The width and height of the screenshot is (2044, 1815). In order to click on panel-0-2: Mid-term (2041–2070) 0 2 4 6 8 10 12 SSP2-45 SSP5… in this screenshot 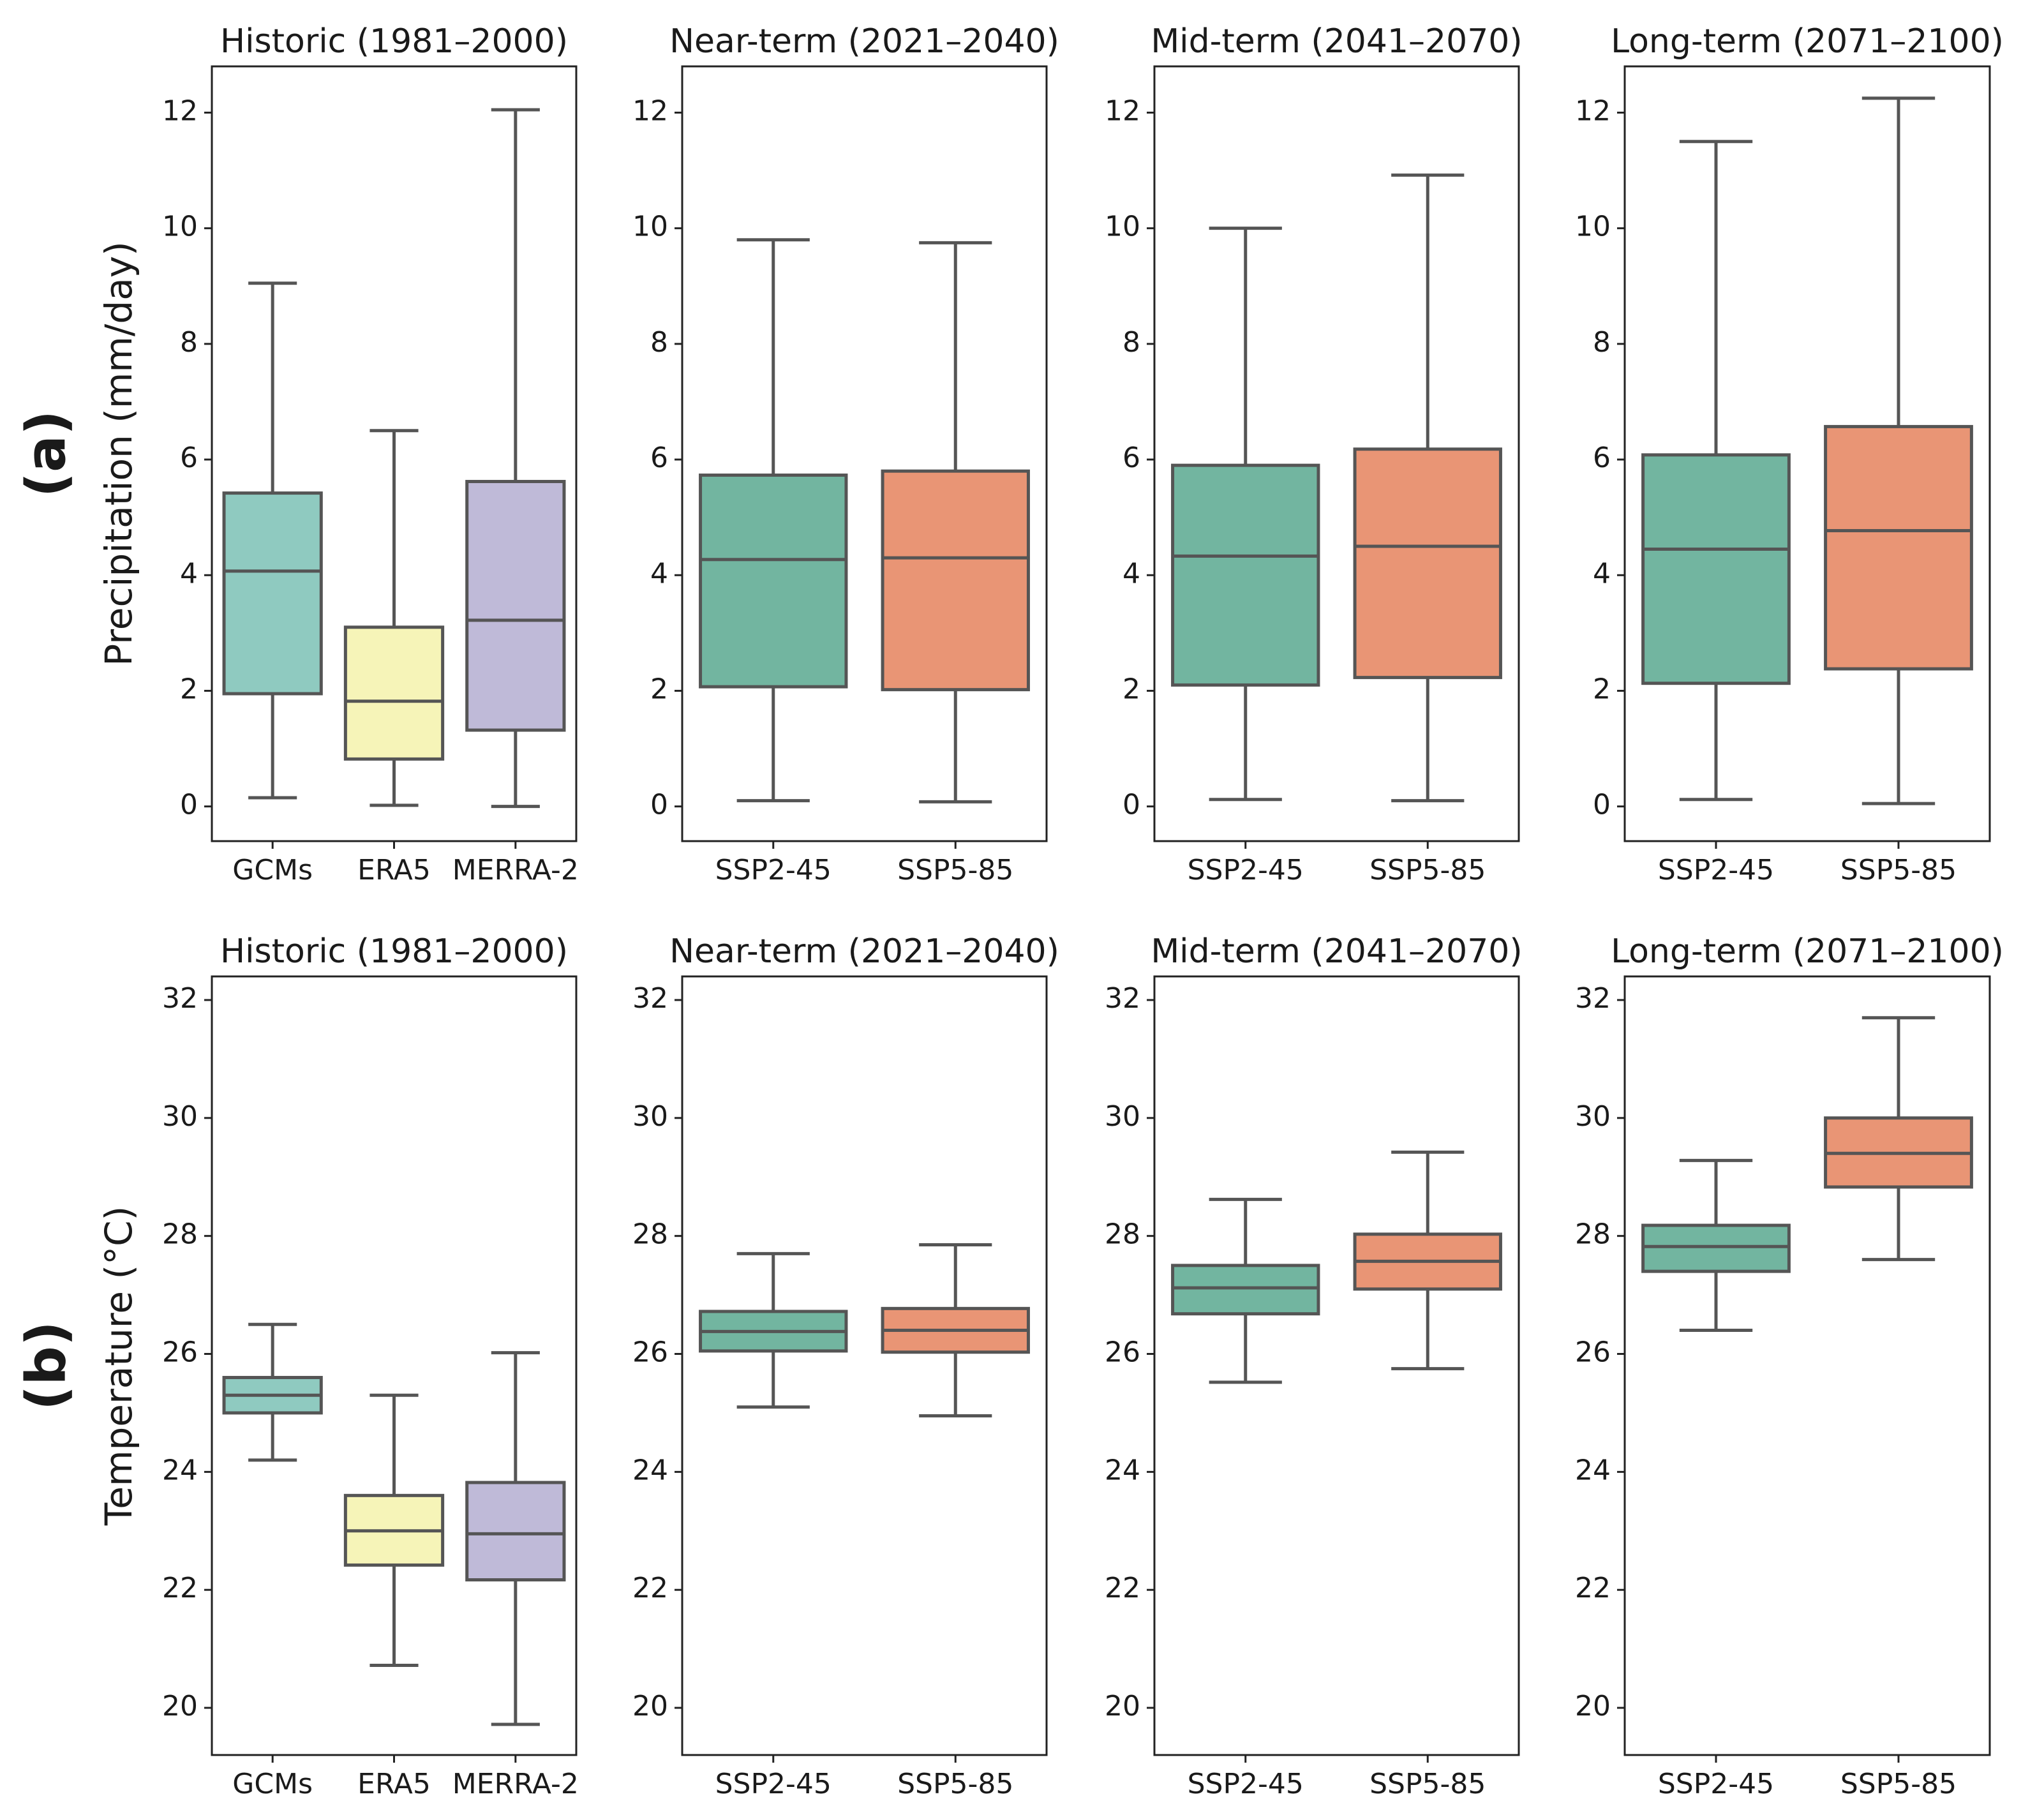, I will do `click(1314, 454)`.